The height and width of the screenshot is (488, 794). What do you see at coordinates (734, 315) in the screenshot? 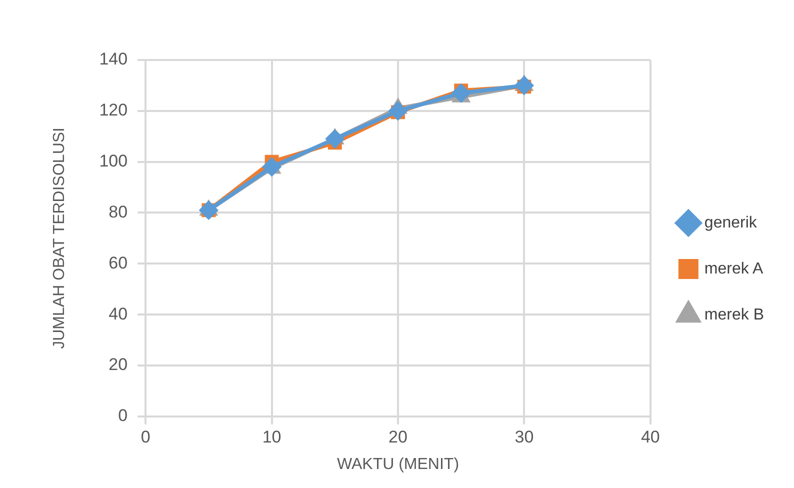
I see `legend-label: merek B` at bounding box center [734, 315].